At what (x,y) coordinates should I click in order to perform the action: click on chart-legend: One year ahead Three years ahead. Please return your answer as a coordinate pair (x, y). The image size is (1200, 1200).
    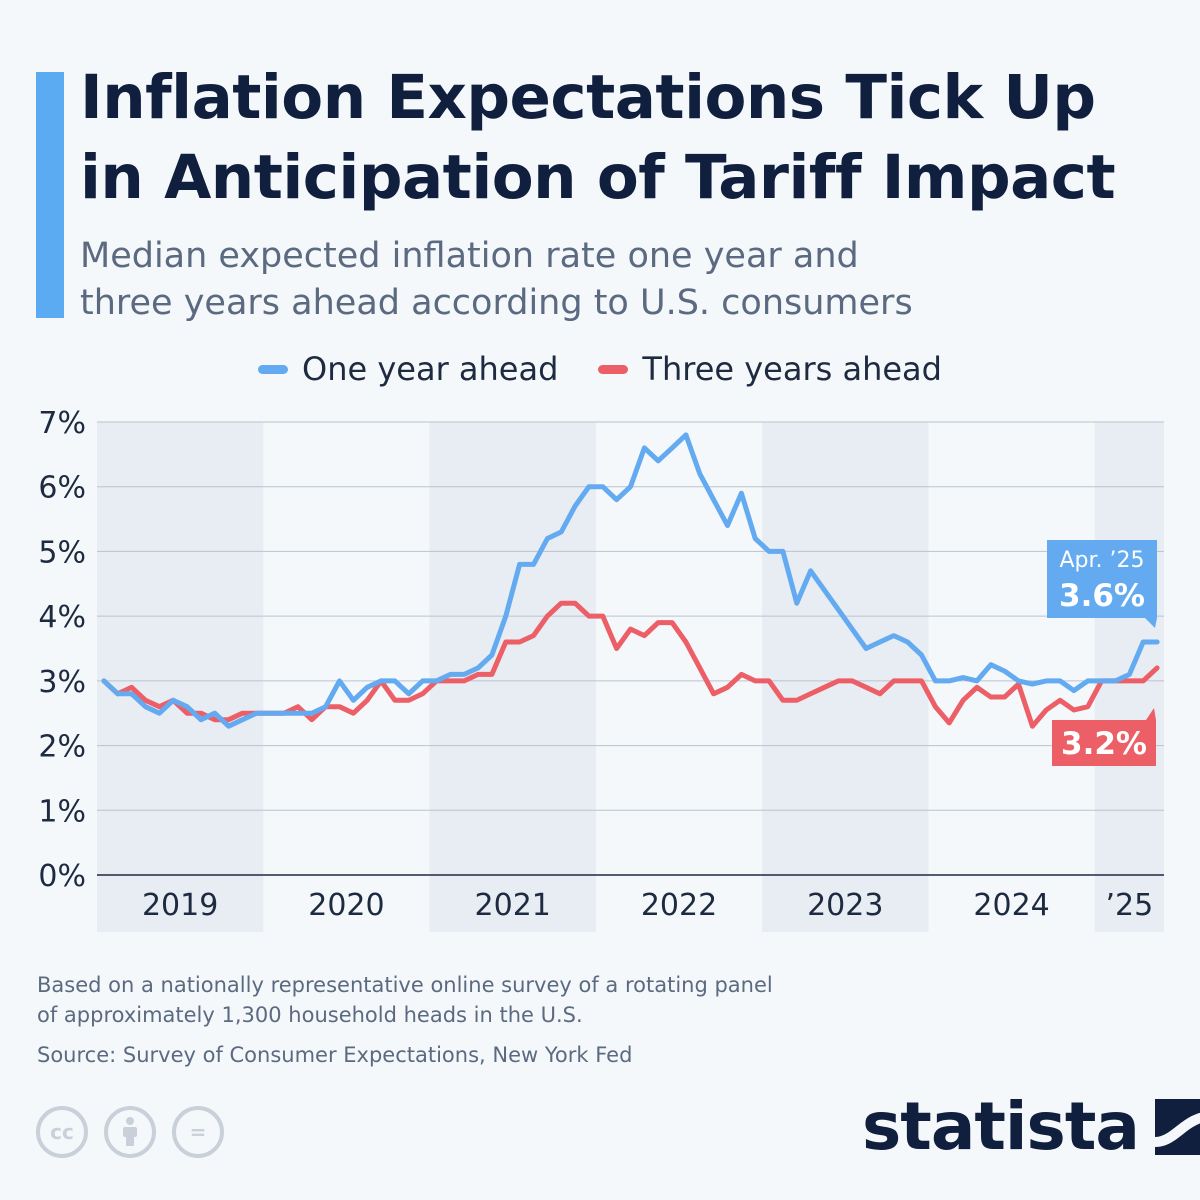
    Looking at the image, I should click on (600, 369).